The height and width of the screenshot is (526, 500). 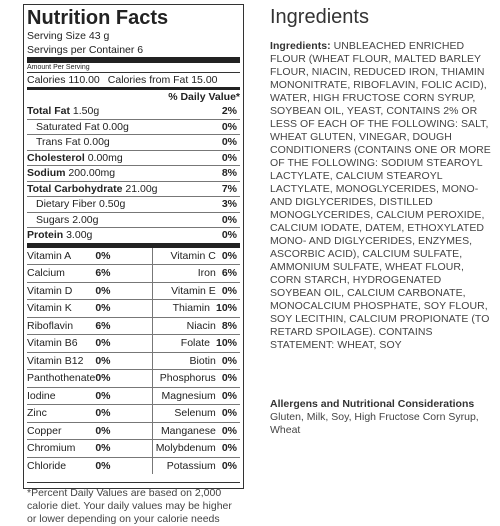 What do you see at coordinates (45, 235) in the screenshot?
I see `nutrient-name: Protein` at bounding box center [45, 235].